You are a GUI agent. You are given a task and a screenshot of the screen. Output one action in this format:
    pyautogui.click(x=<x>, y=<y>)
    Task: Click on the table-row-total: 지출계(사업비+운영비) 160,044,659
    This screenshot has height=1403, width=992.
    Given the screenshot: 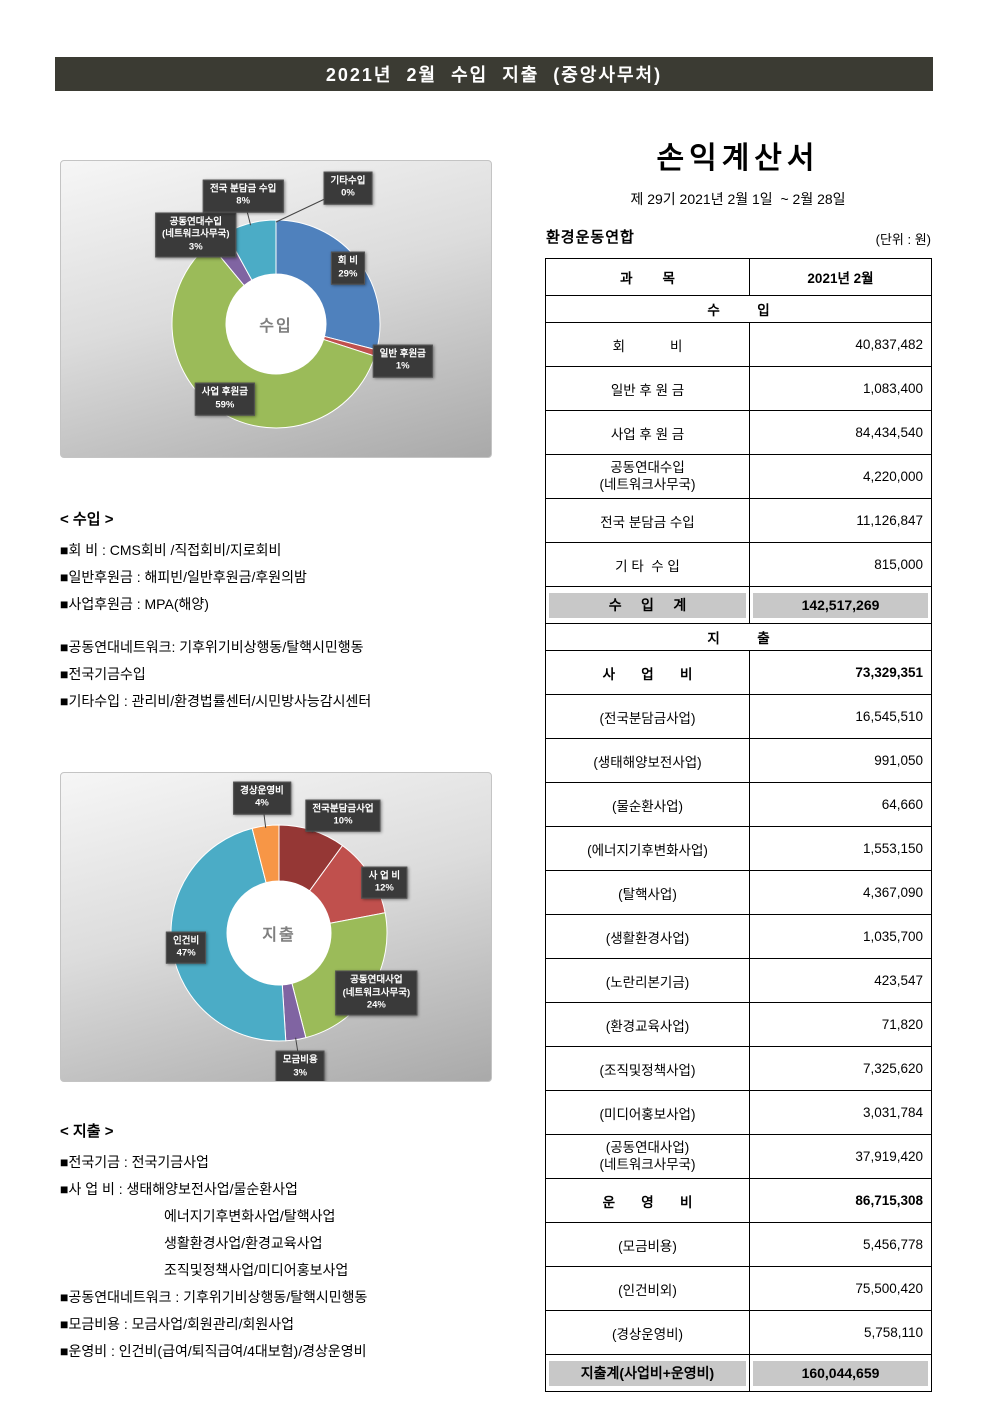 What is the action you would take?
    pyautogui.click(x=738, y=1373)
    